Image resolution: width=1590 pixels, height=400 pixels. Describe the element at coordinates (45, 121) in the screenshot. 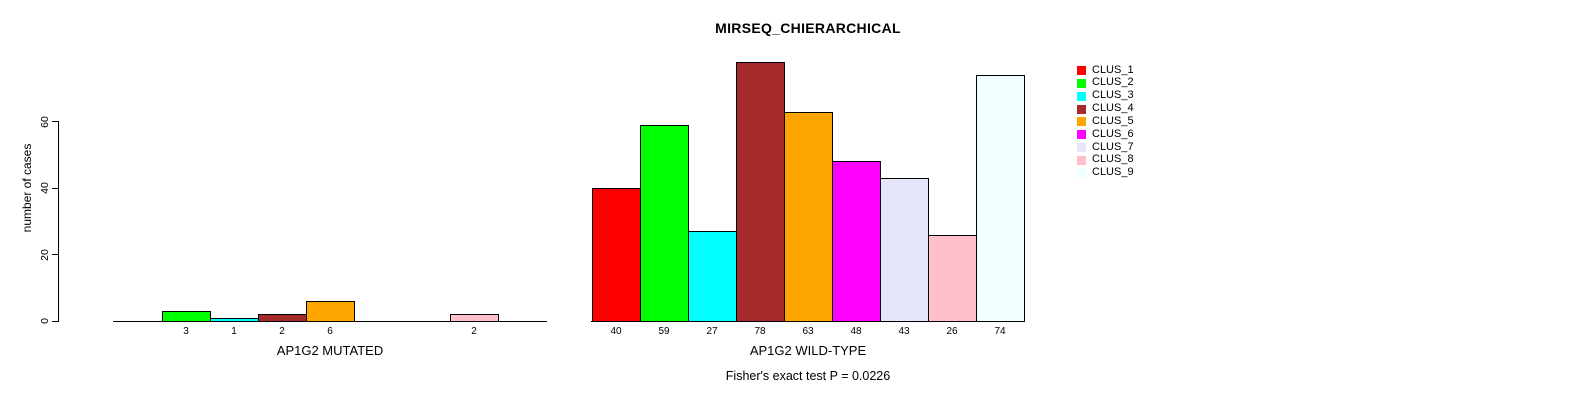

I see `y-tick-label: 60` at that location.